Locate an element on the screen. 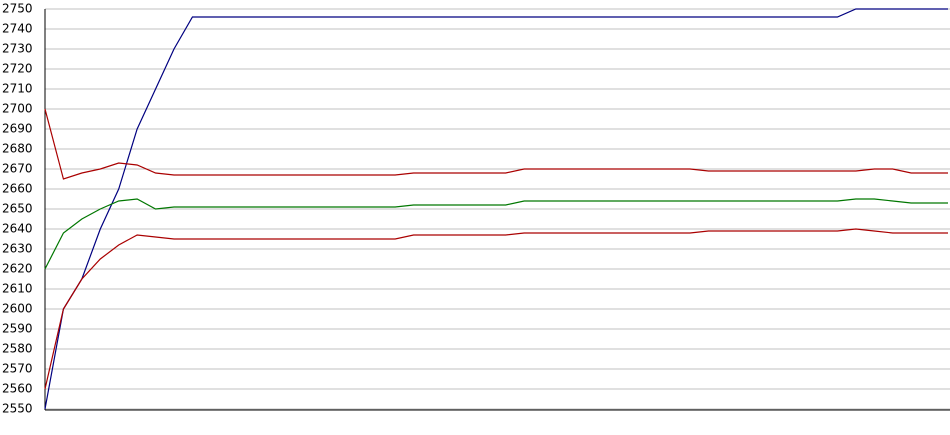  y-tick-label: 2650 is located at coordinates (17, 209).